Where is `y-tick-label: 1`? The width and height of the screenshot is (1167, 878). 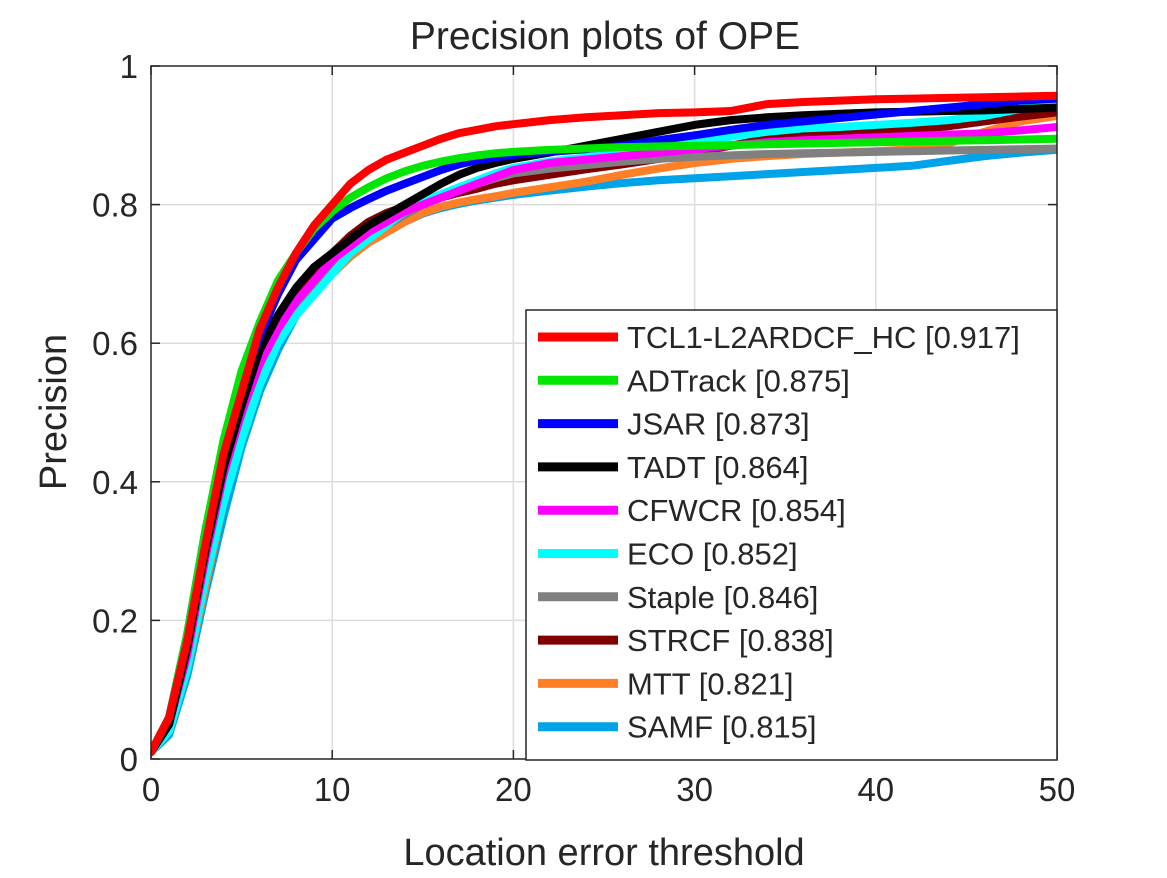
y-tick-label: 1 is located at coordinates (129, 66).